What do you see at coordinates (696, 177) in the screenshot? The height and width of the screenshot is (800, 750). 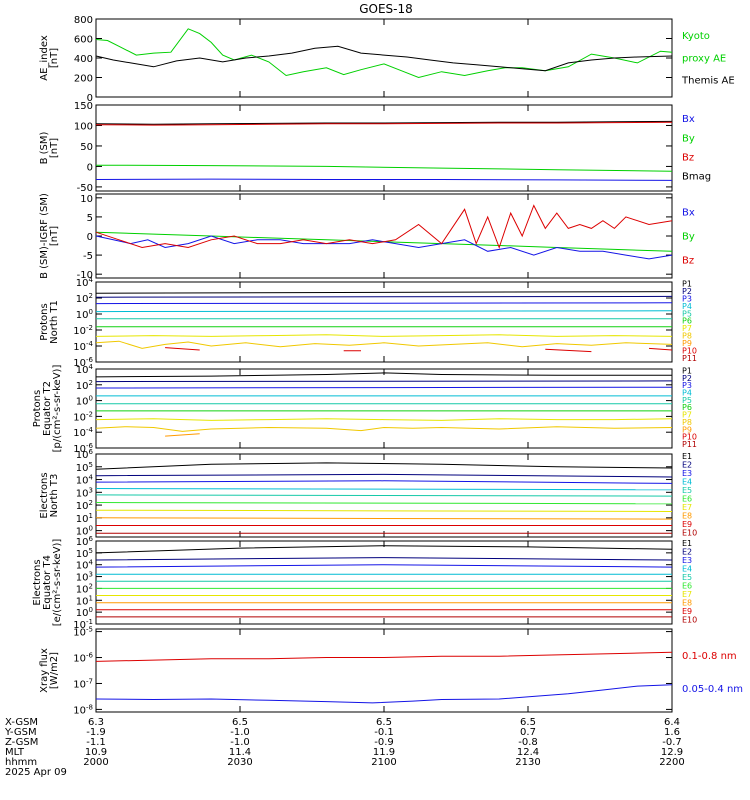 I see `legend-entry: Bmag` at bounding box center [696, 177].